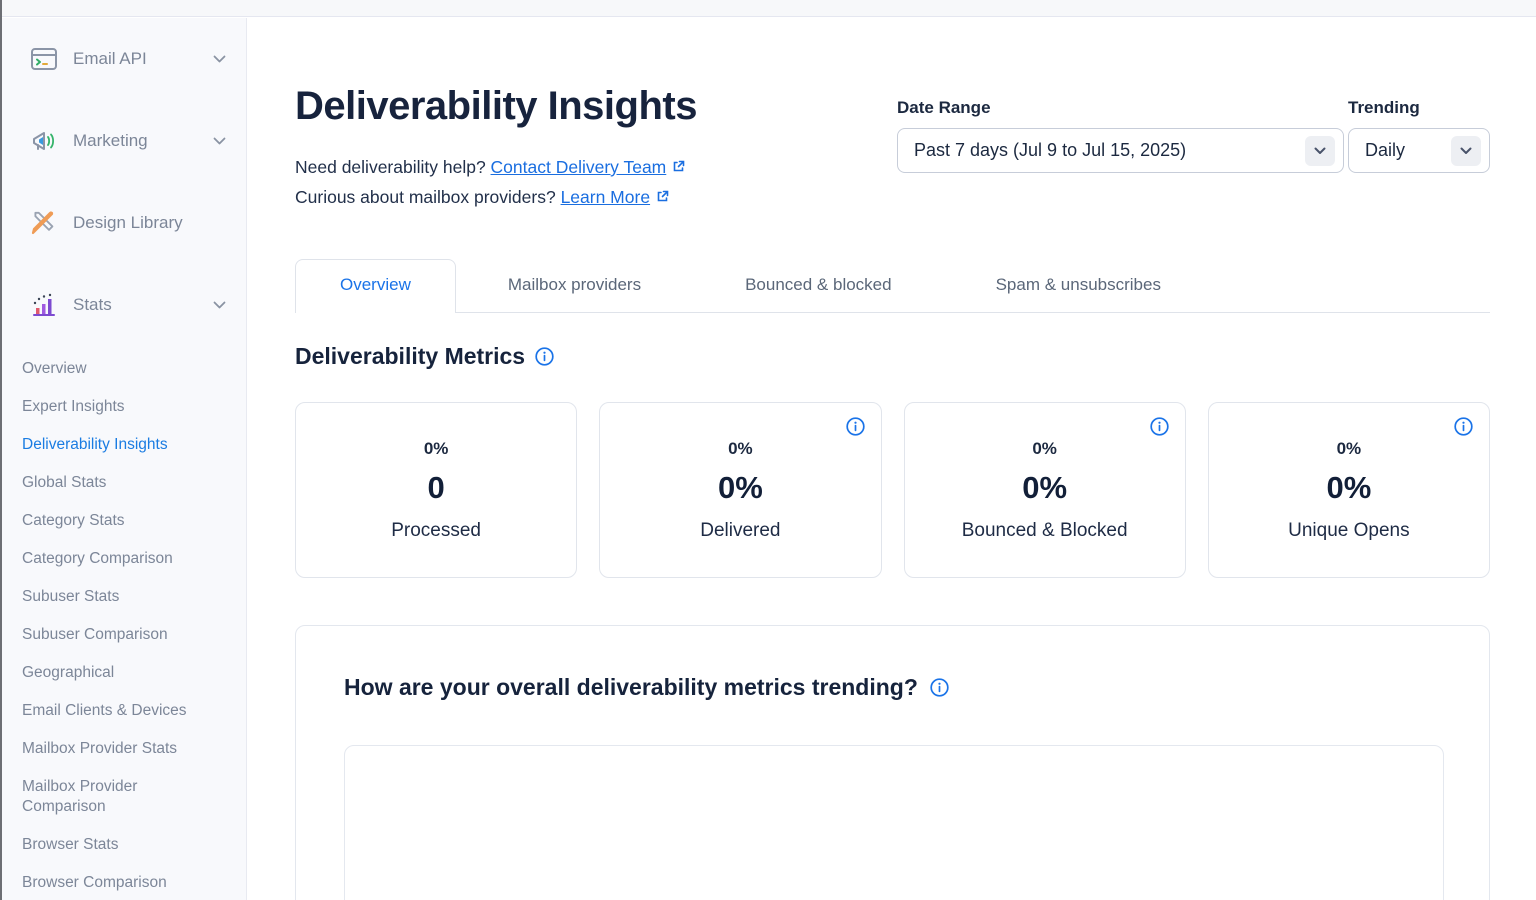 The height and width of the screenshot is (900, 1536). I want to click on subnav-expert-insights: Expert Insights, so click(73, 406).